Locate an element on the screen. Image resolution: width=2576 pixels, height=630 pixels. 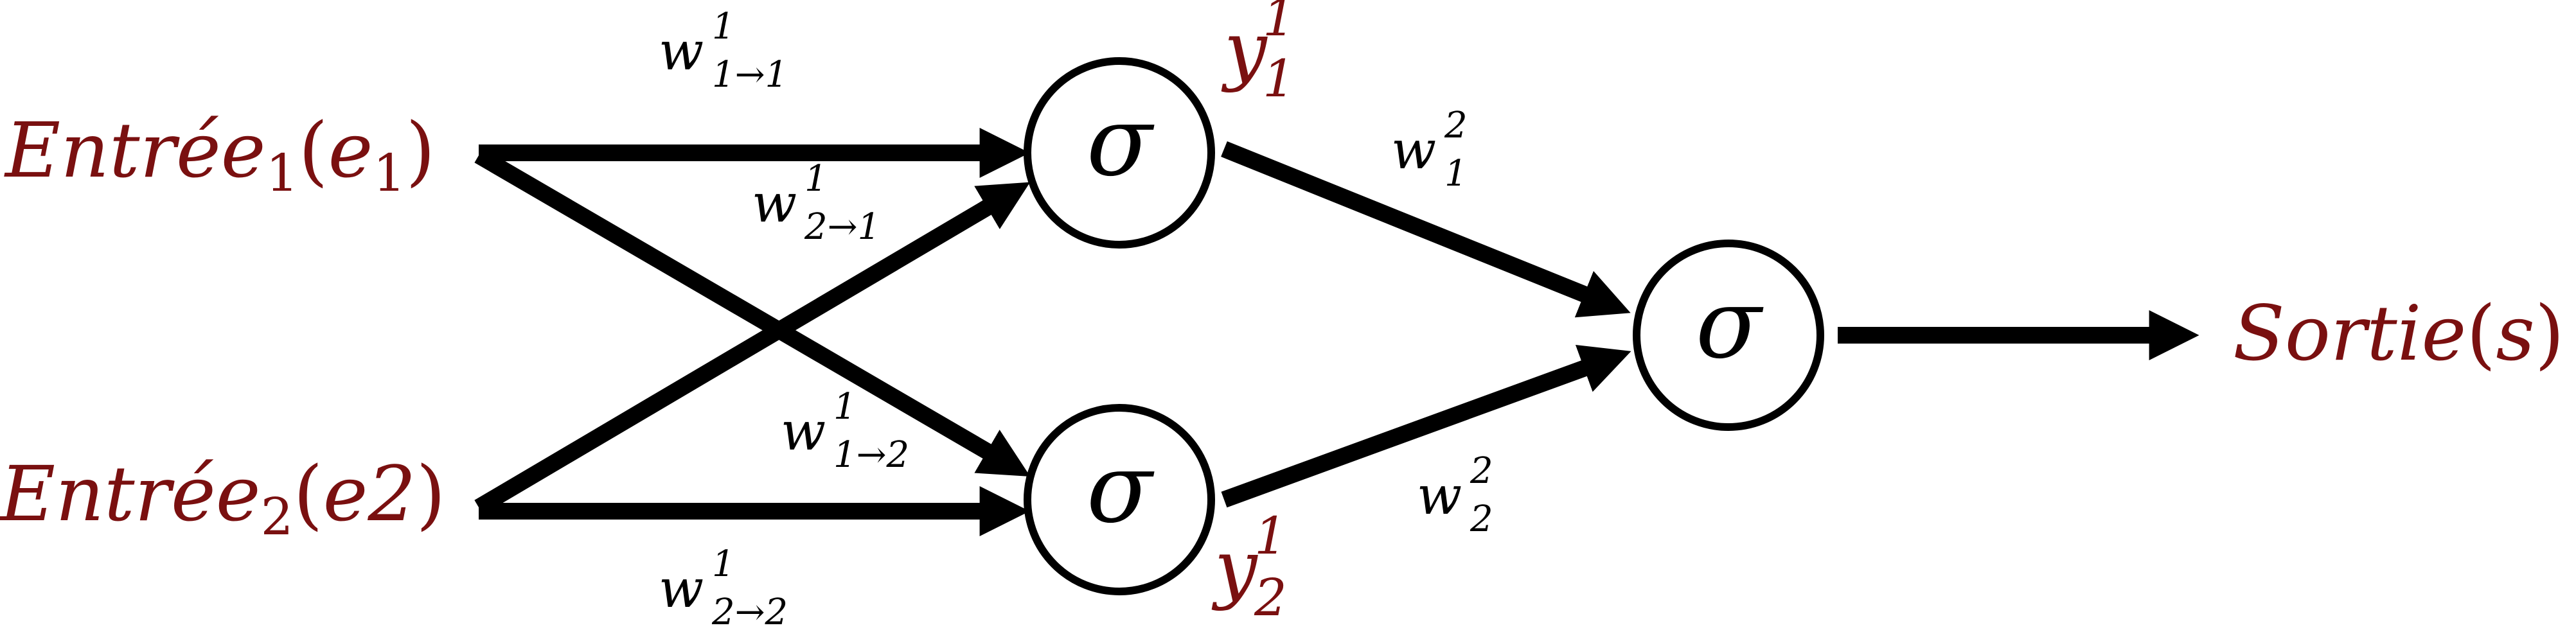
output-neuron: σ is located at coordinates (1729, 335).